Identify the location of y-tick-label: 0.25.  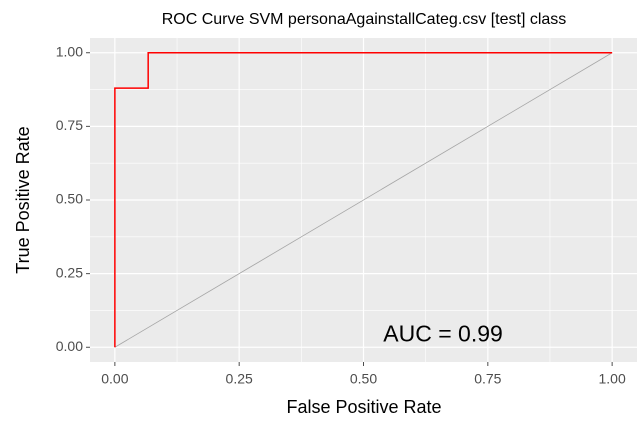
(69, 272).